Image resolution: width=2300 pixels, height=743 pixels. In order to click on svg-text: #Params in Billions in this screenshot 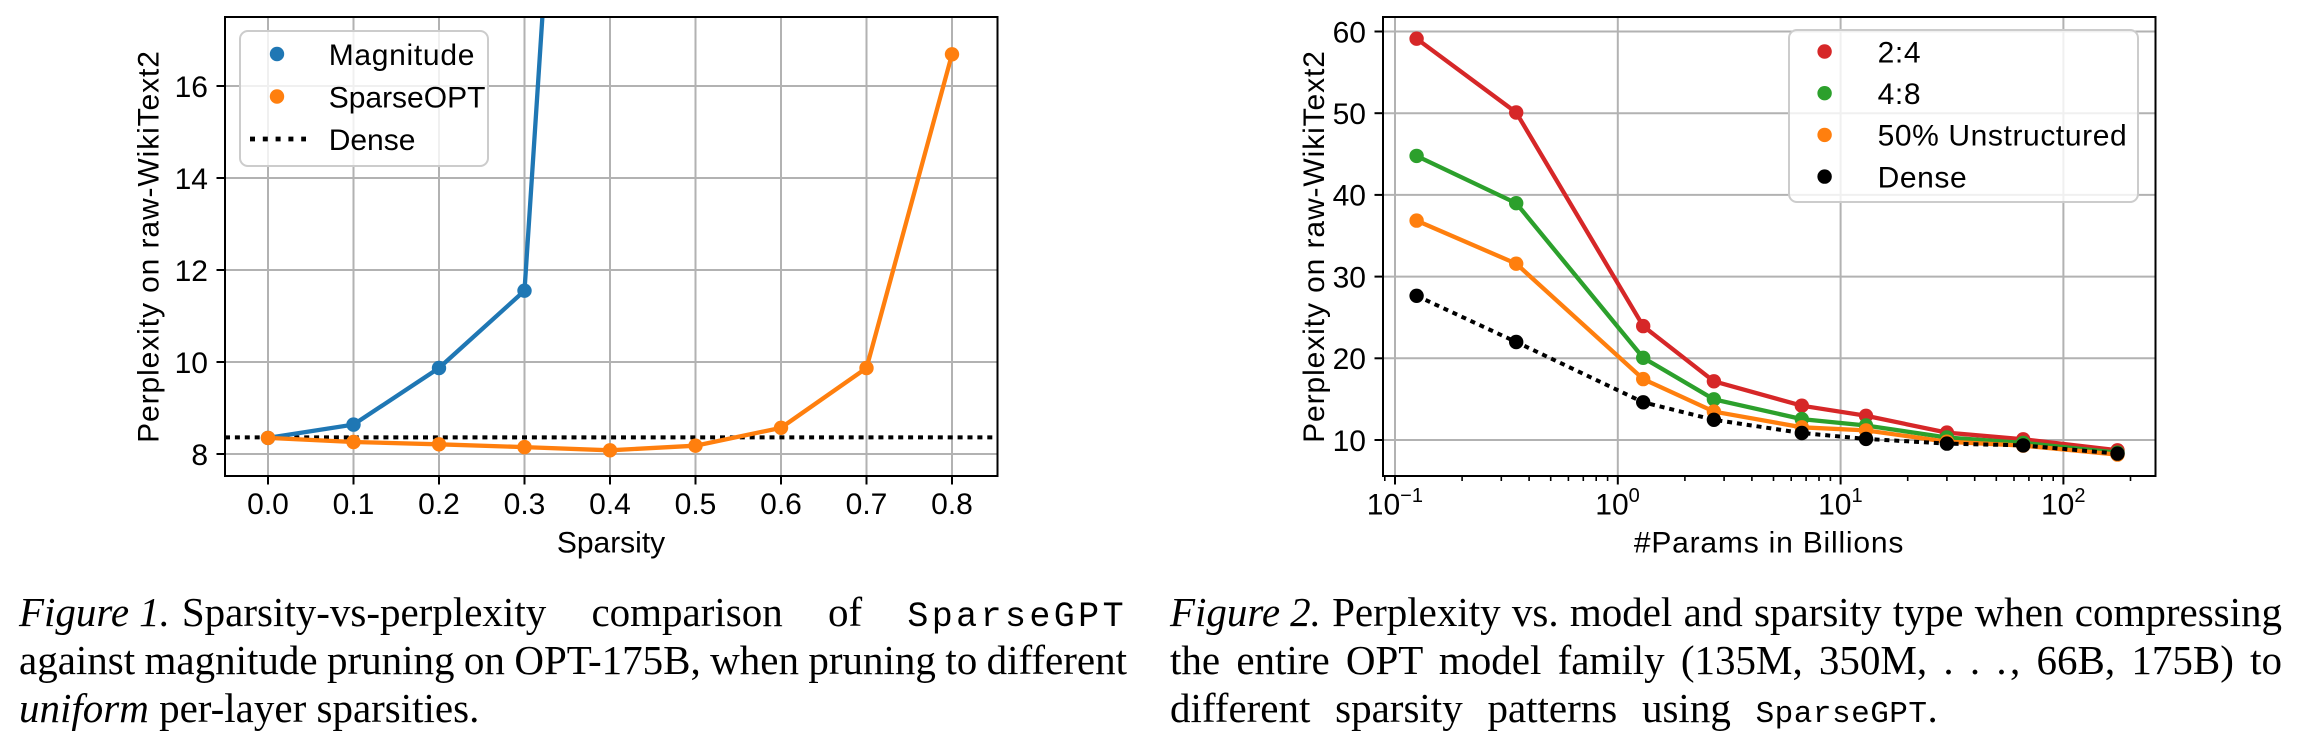, I will do `click(1769, 543)`.